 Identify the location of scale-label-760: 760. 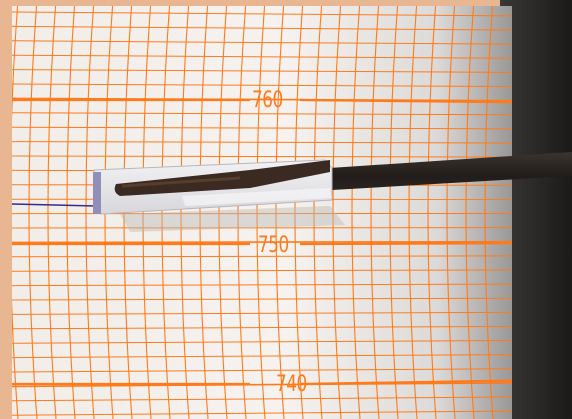
(267, 100).